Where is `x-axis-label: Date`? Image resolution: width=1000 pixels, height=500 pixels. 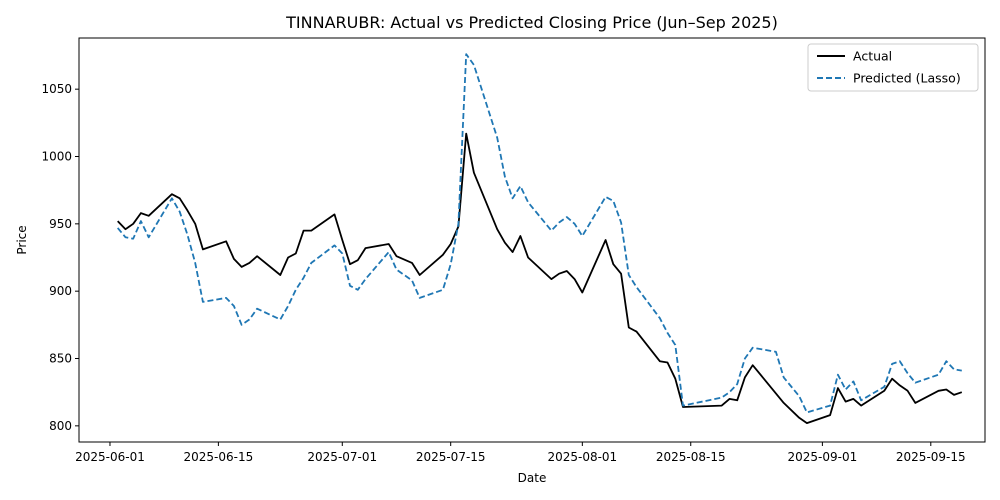 x-axis-label: Date is located at coordinates (532, 478).